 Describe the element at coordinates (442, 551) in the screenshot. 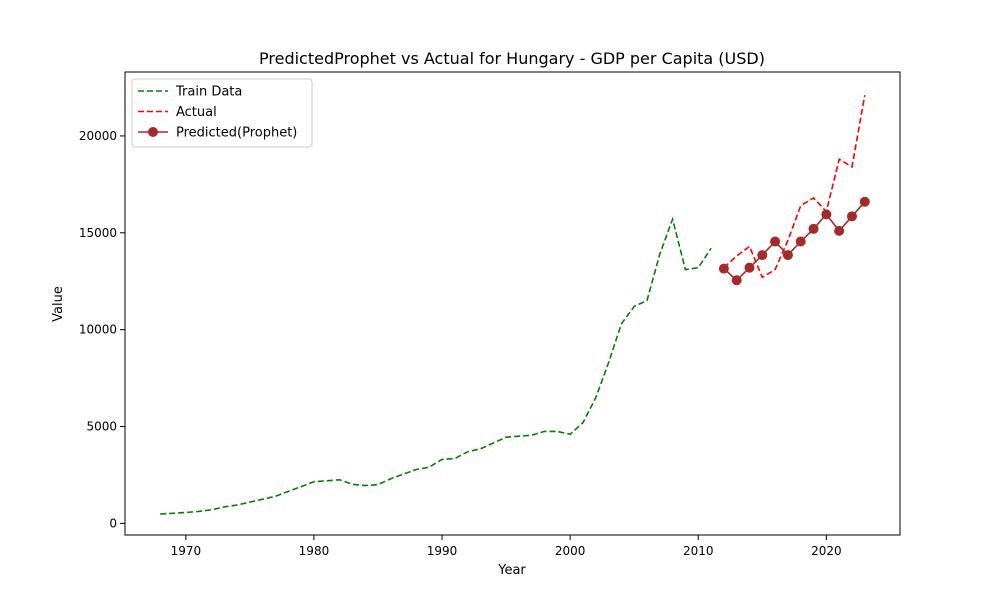

I see `x-tick-label: 1990` at that location.